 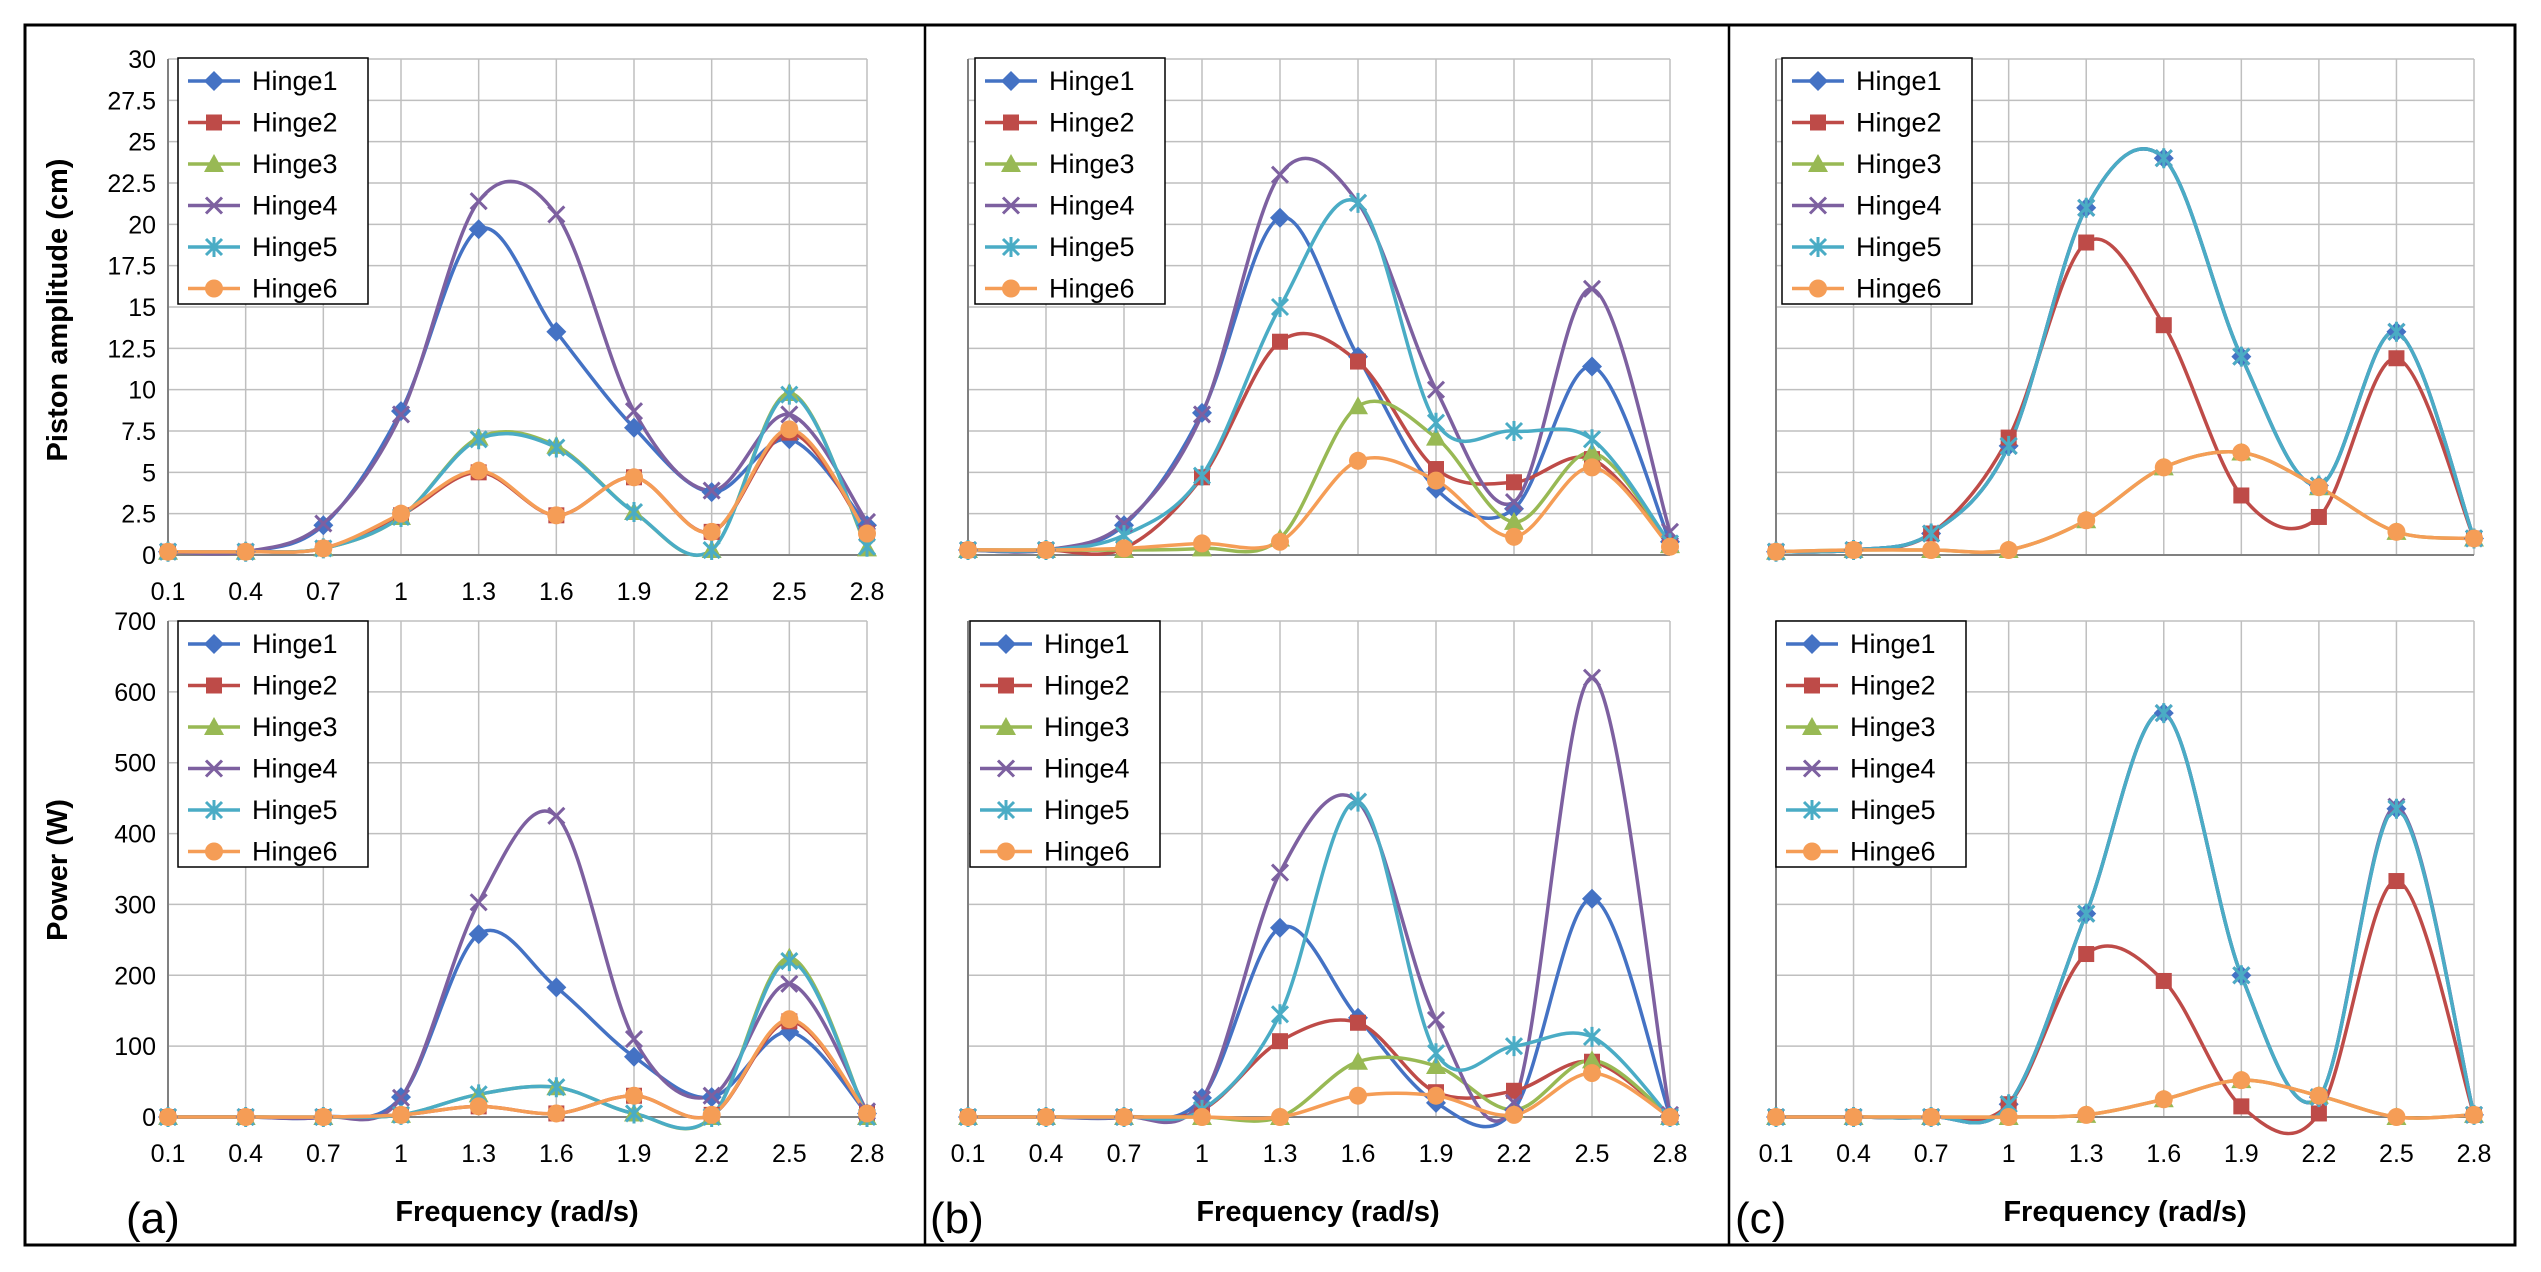 I want to click on y-tick-label: 25, so click(x=142, y=143).